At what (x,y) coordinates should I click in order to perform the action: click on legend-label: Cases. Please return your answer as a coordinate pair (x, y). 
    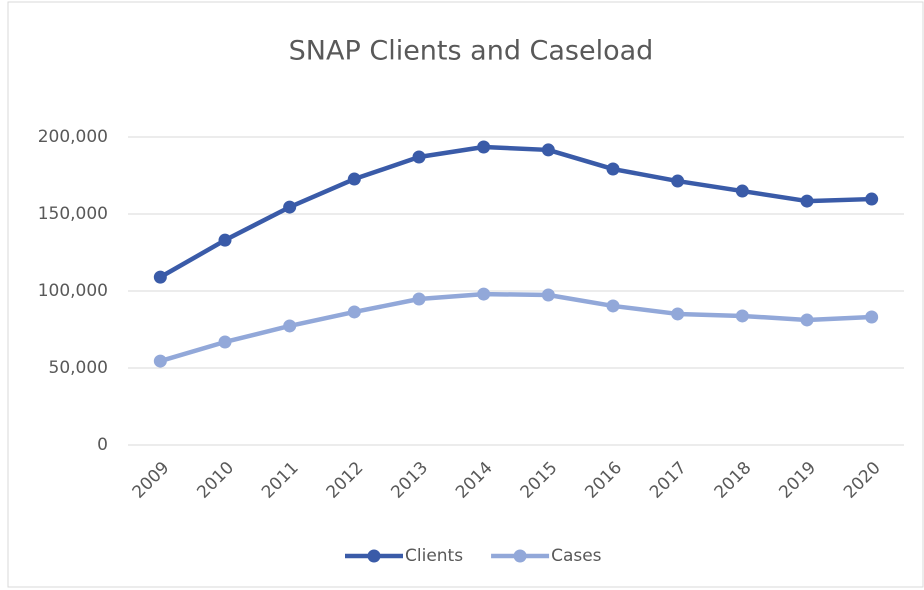
    Looking at the image, I should click on (576, 556).